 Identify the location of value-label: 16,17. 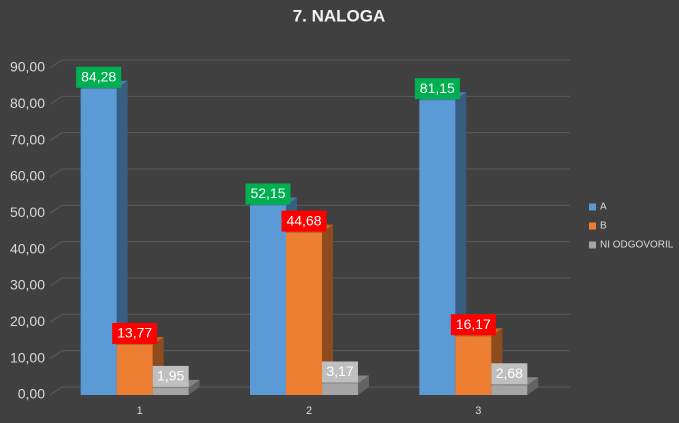
(473, 324).